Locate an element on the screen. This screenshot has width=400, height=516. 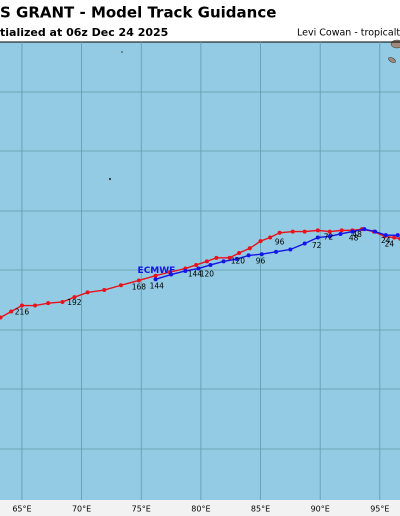
header is located at coordinates (200, 21).